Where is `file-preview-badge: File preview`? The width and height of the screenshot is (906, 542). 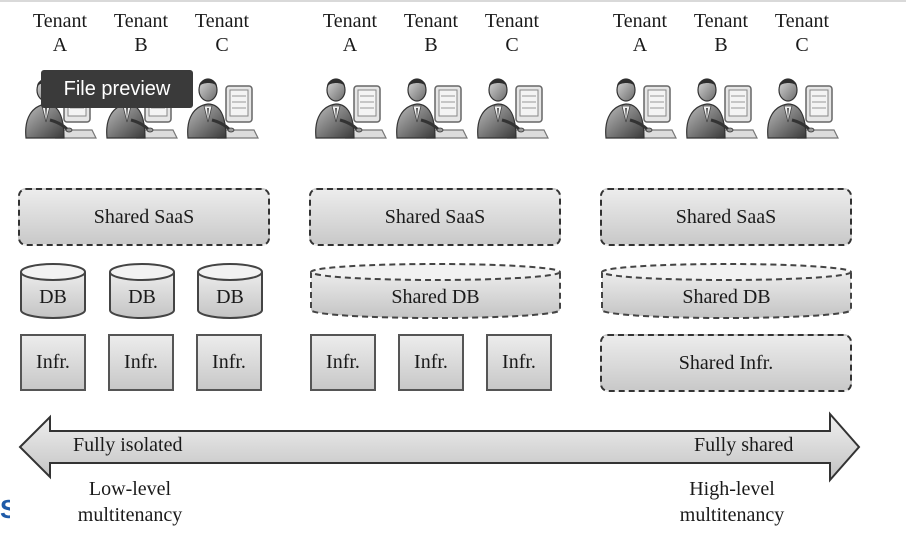 file-preview-badge: File preview is located at coordinates (117, 89).